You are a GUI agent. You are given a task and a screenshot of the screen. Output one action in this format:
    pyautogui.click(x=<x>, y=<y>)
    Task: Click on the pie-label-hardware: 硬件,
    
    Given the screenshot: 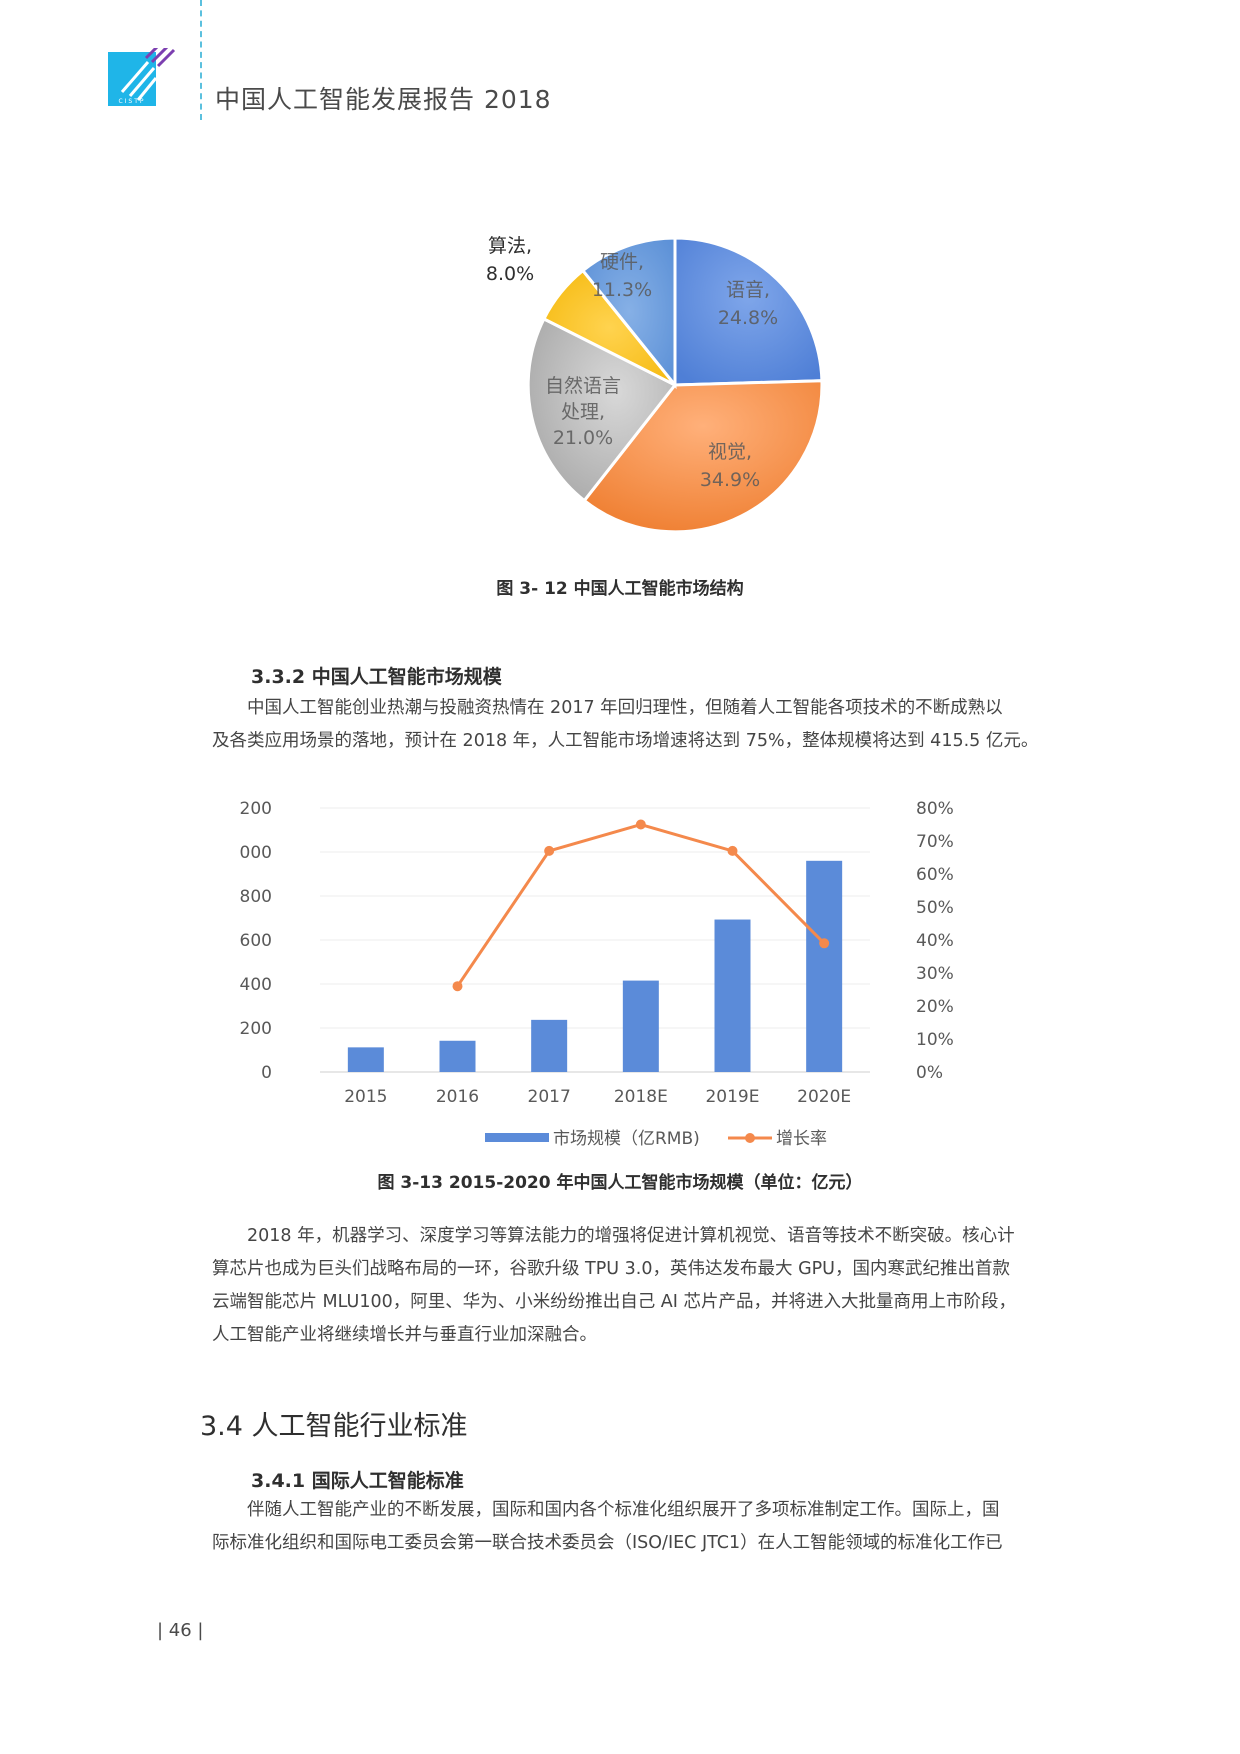 What is the action you would take?
    pyautogui.click(x=622, y=262)
    